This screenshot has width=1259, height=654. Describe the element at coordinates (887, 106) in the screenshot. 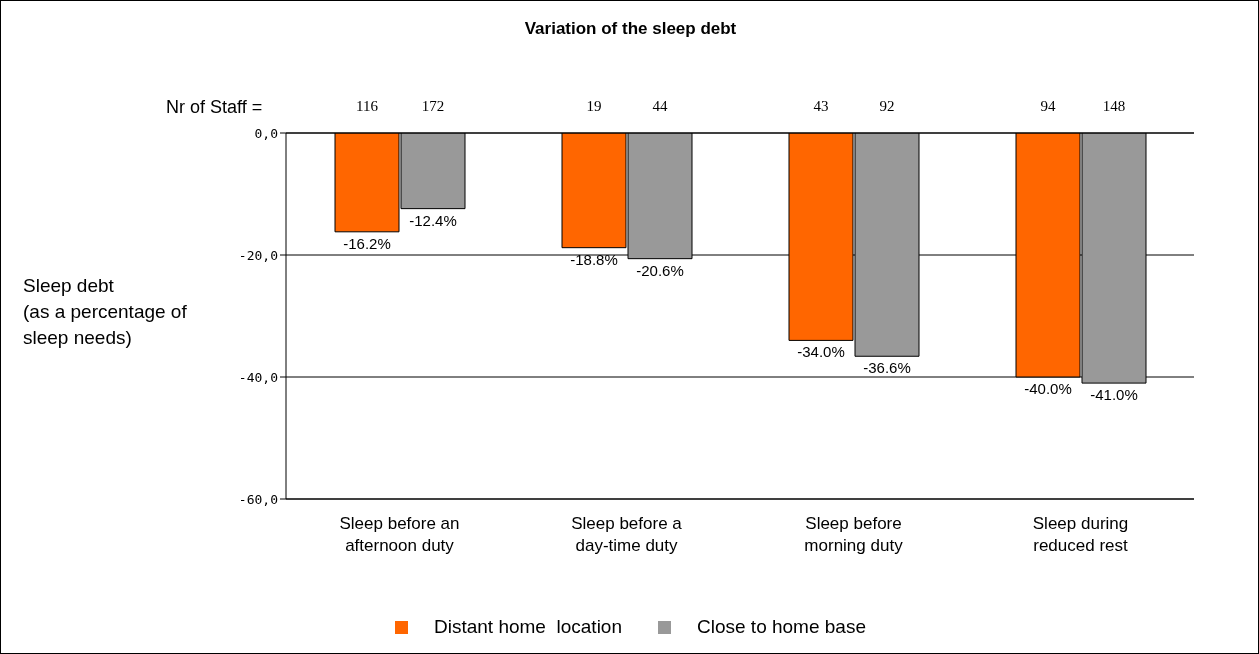

I see `text: 92` at that location.